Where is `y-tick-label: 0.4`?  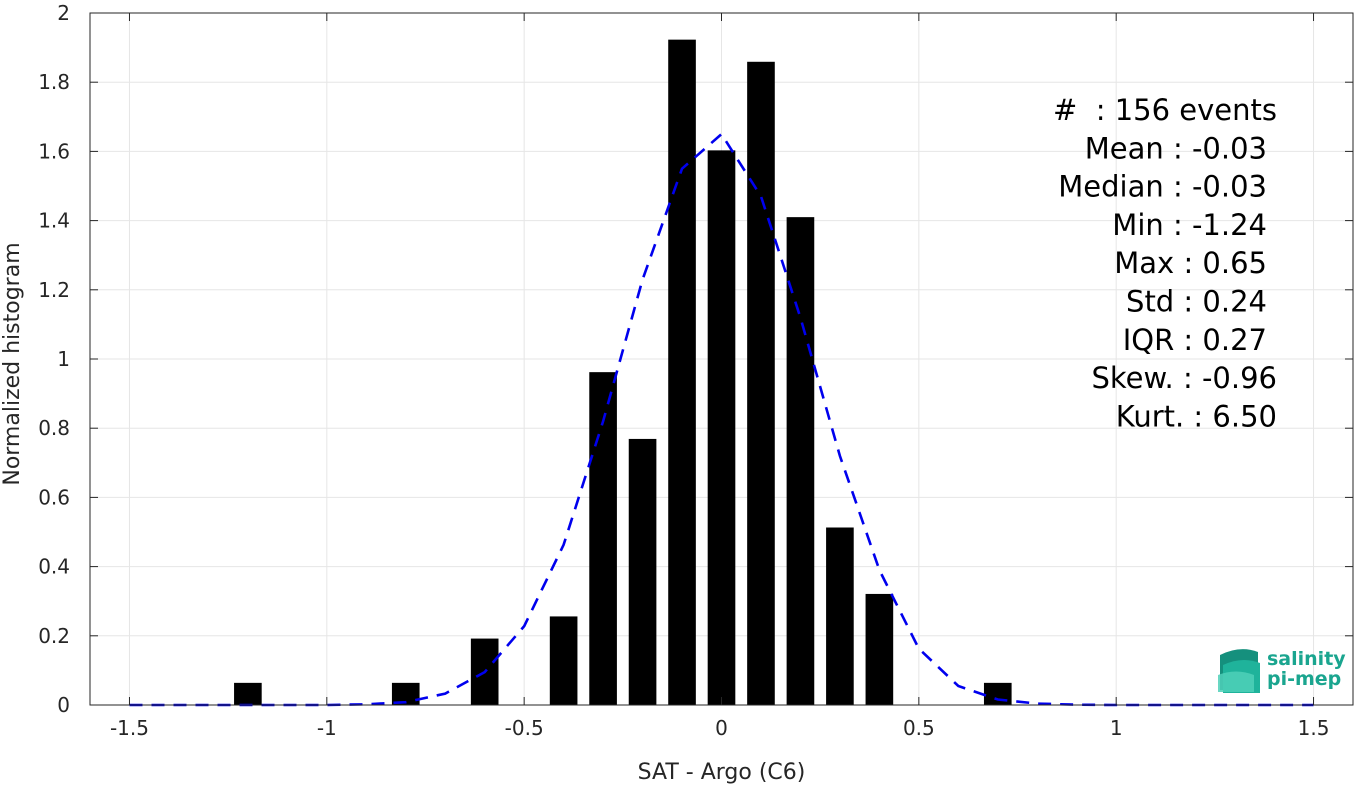 y-tick-label: 0.4 is located at coordinates (54, 567).